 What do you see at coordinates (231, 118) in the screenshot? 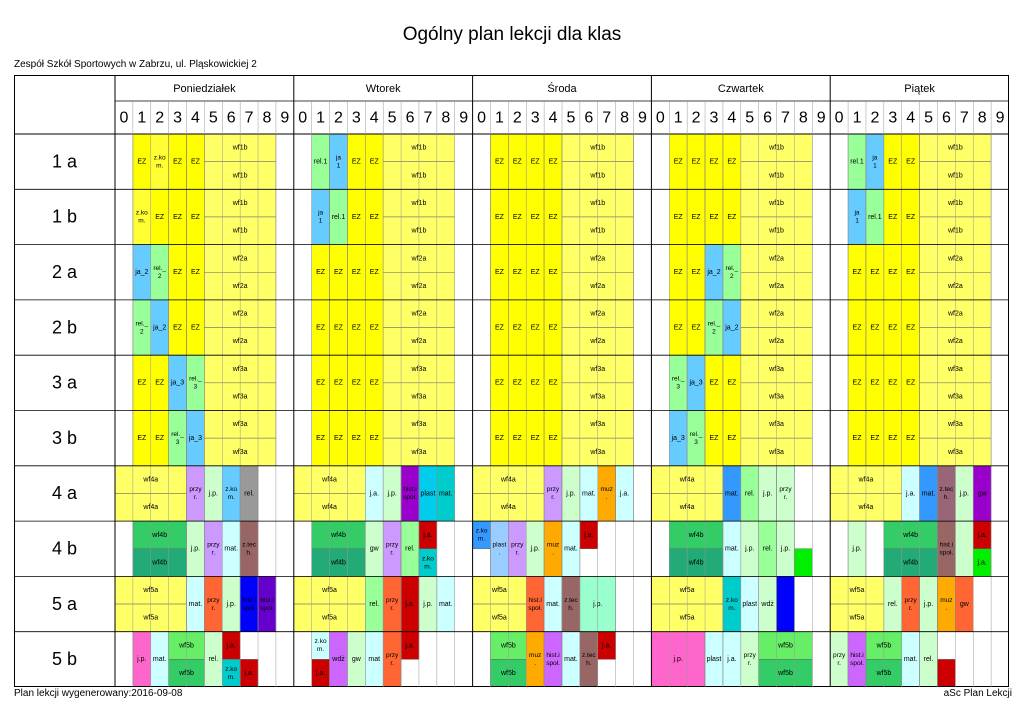
I see `period-number: 6` at bounding box center [231, 118].